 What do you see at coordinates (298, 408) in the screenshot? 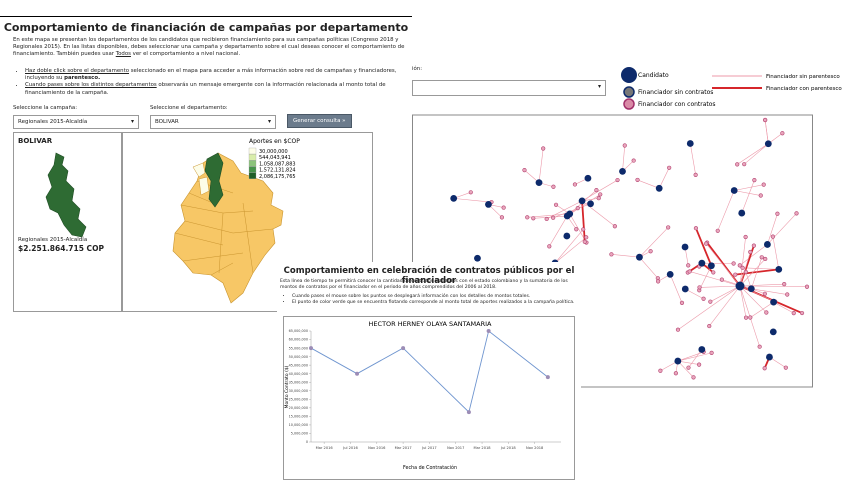
I see `y-tick-label: 20,000,000` at bounding box center [298, 408].